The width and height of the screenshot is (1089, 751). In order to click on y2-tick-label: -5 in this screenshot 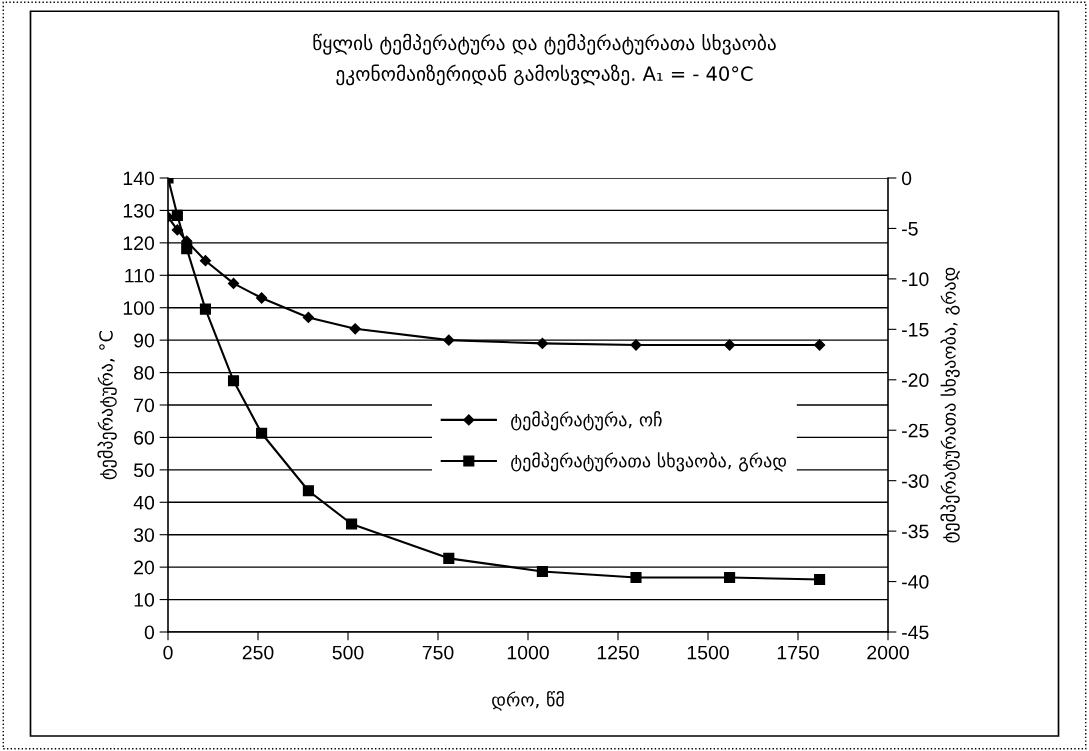, I will do `click(910, 229)`.